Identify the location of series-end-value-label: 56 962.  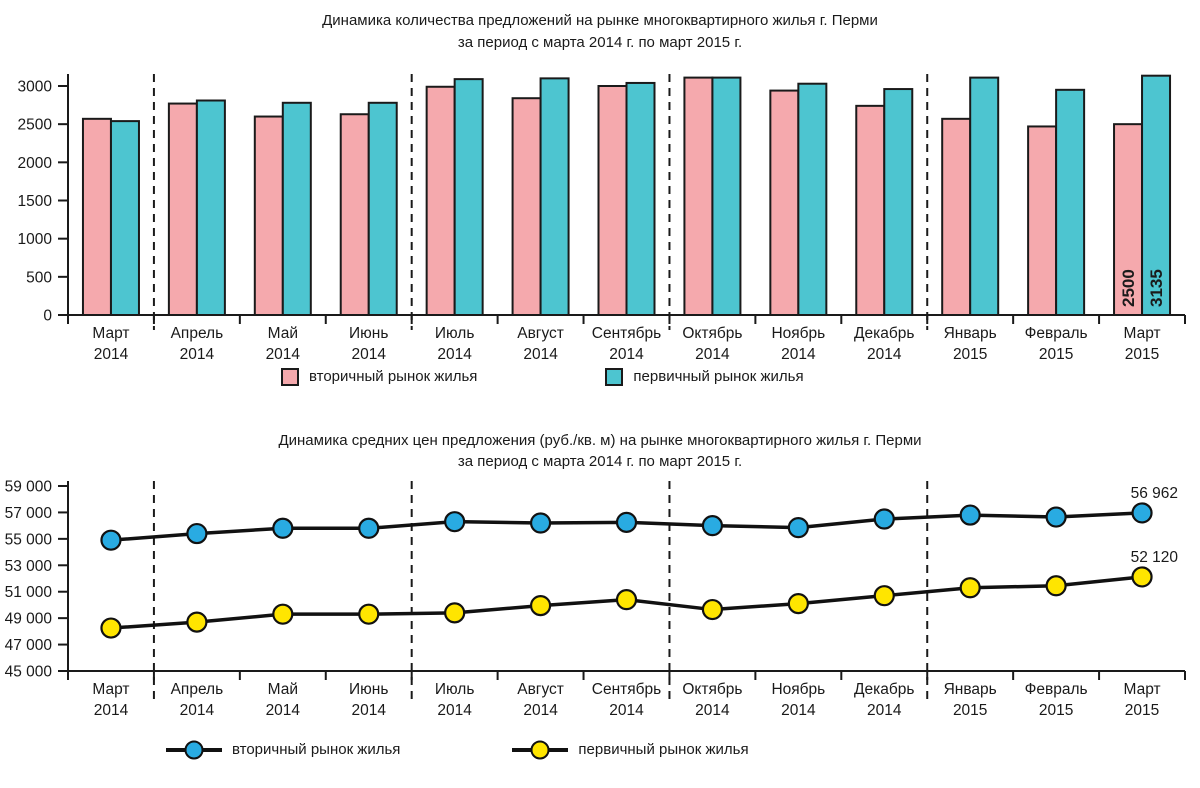
(1154, 493).